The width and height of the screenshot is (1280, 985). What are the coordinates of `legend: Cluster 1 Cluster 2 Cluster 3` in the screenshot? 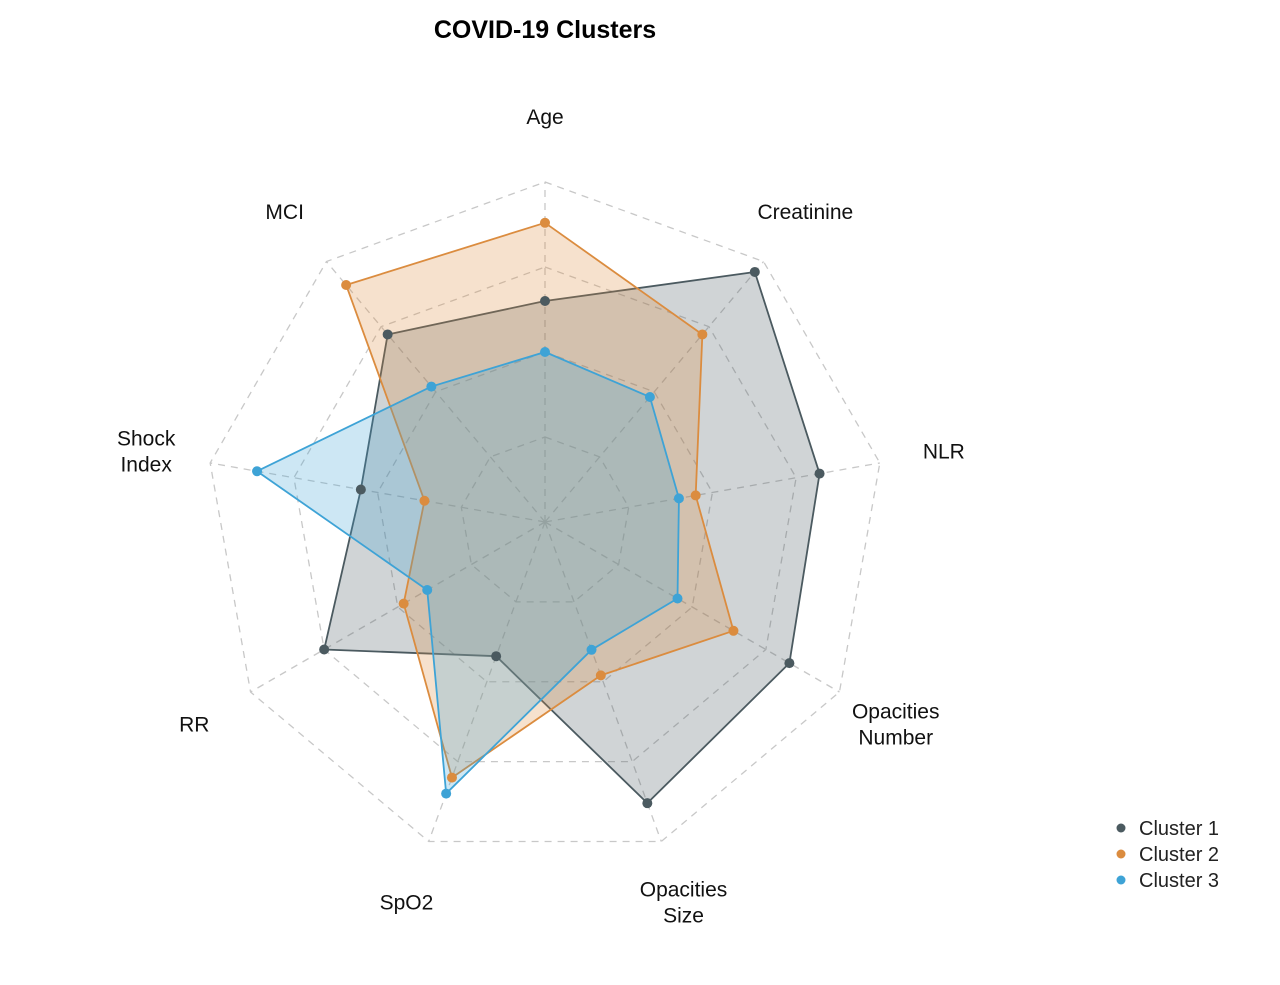 It's located at (1167, 855).